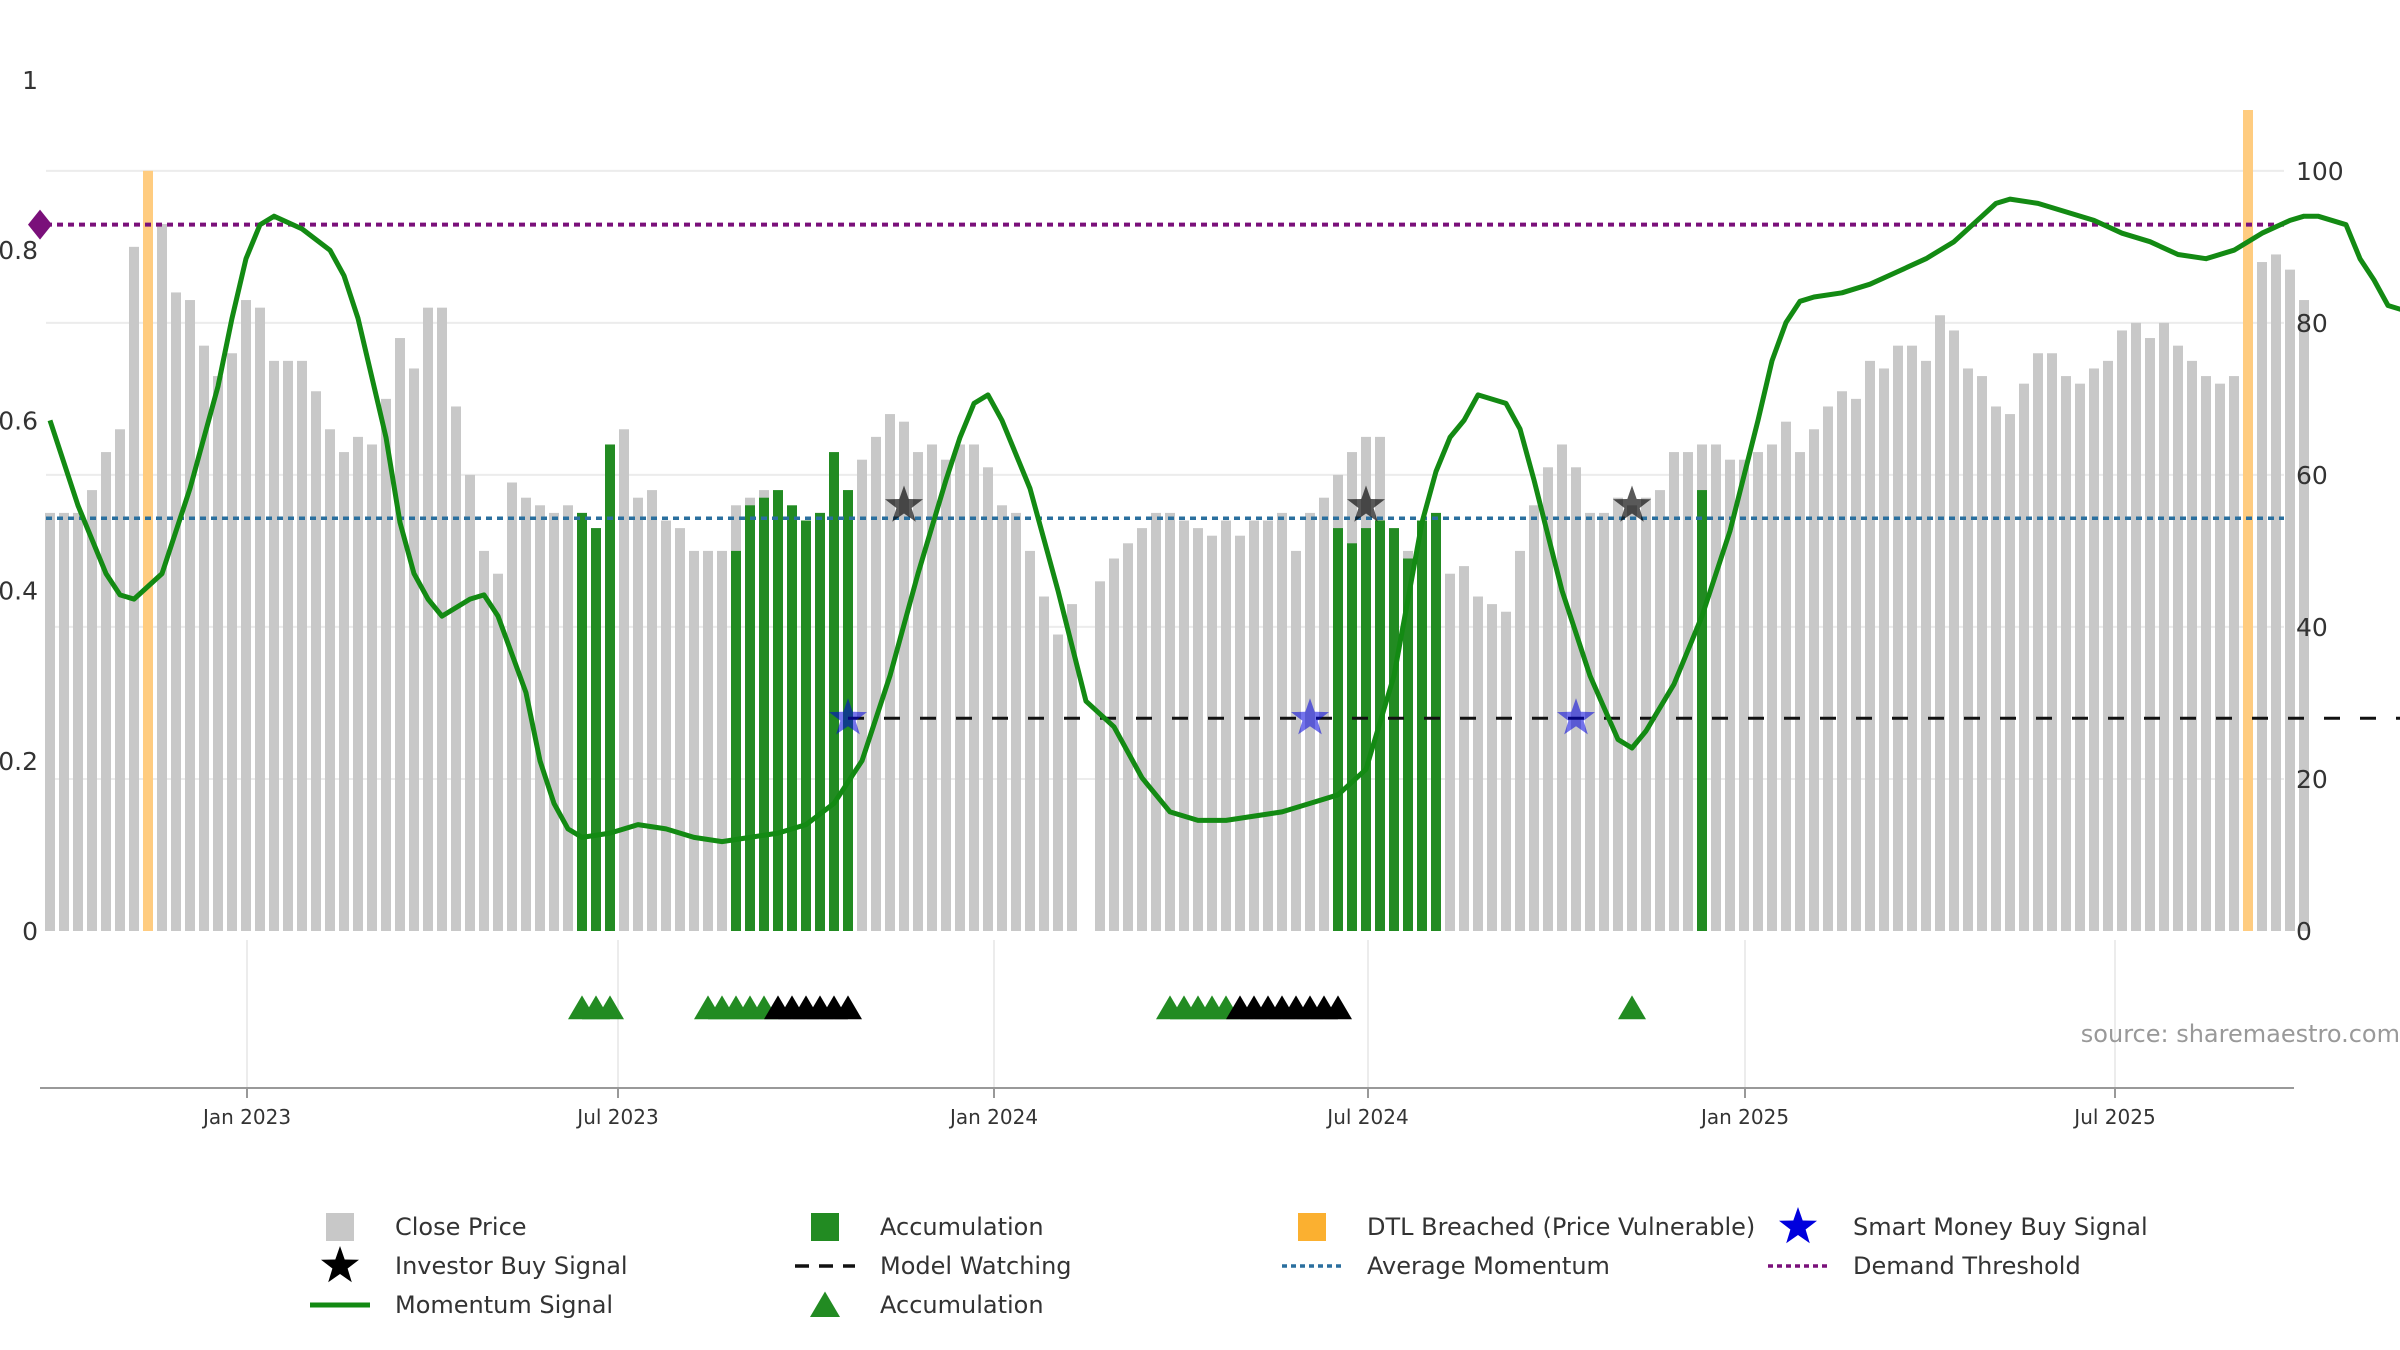 The width and height of the screenshot is (2400, 1350). I want to click on x-tick-label: Jan 2023, so click(246, 1117).